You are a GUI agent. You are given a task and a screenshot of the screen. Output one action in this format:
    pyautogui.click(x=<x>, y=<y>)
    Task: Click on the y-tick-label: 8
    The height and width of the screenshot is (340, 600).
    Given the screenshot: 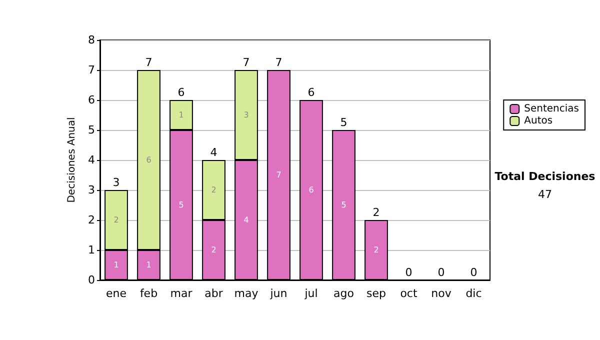 What is the action you would take?
    pyautogui.click(x=91, y=40)
    